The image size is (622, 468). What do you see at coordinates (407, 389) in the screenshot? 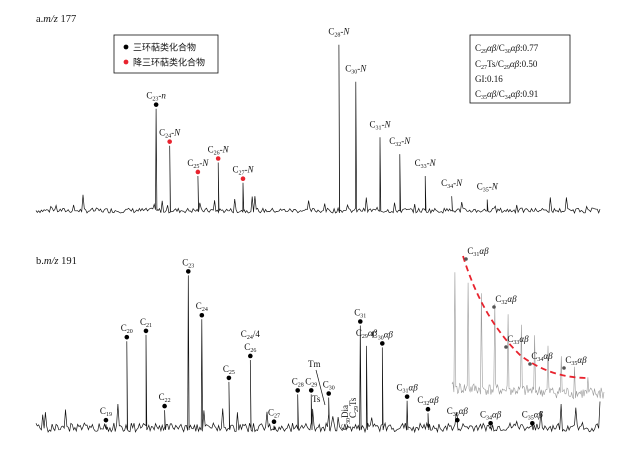
I see `peak-label: C31αβ` at bounding box center [407, 389].